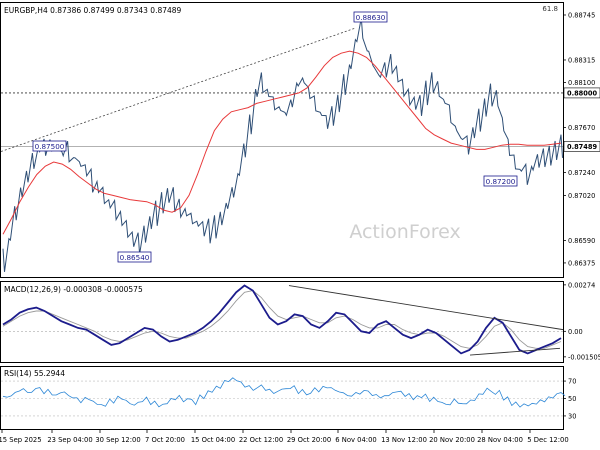  What do you see at coordinates (575, 332) in the screenshot?
I see `y-tick-label: 0.00` at bounding box center [575, 332].